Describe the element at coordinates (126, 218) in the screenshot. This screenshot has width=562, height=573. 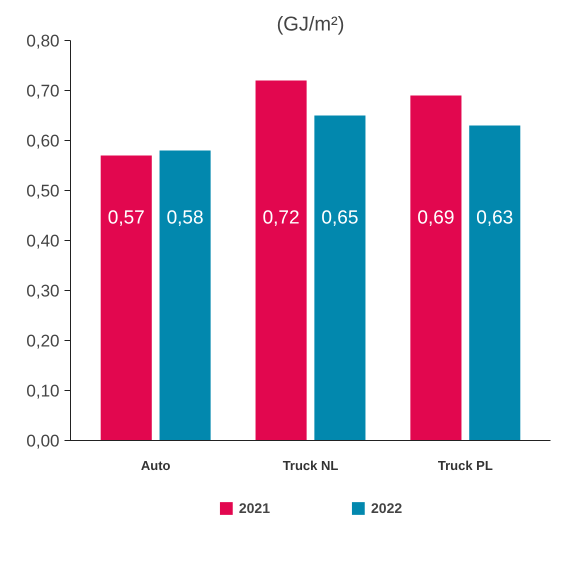
I see `data-label: 0,57` at that location.